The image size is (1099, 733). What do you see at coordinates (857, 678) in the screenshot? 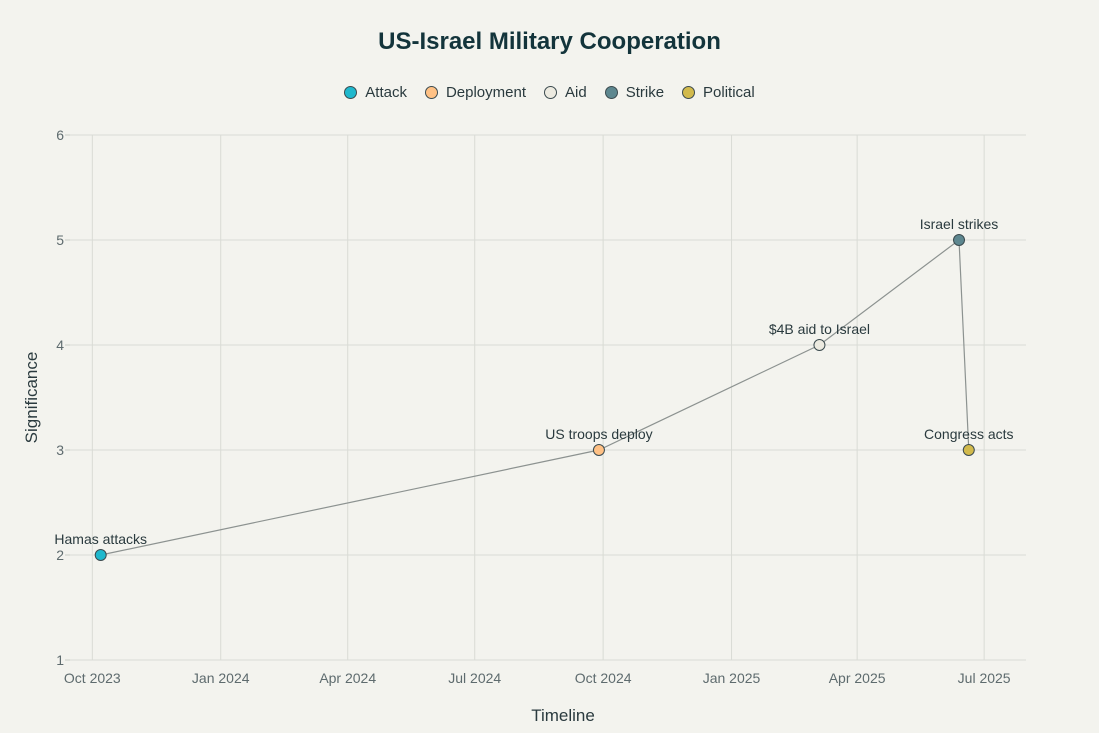
I see `x-tick-label: Apr 2025` at bounding box center [857, 678].